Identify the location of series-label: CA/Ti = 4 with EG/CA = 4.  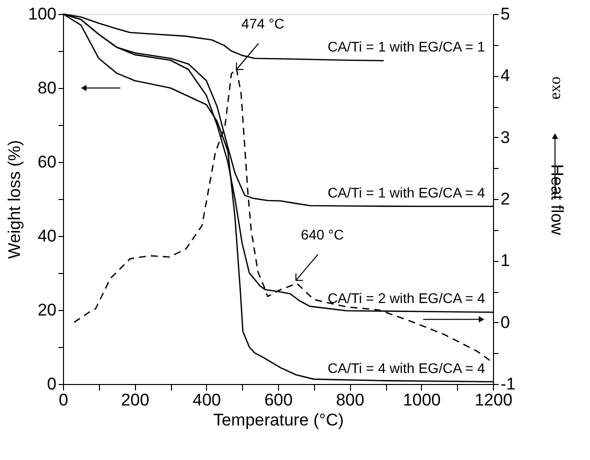
(407, 368).